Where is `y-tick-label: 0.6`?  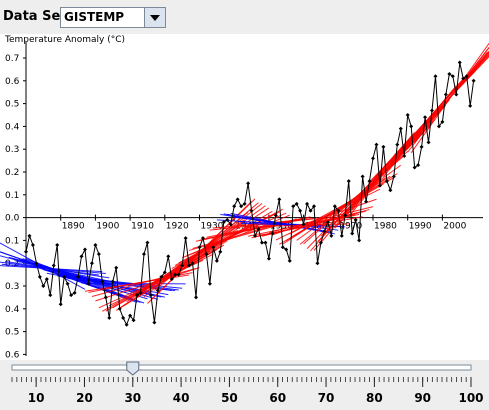 y-tick-label: 0.6 is located at coordinates (12, 82).